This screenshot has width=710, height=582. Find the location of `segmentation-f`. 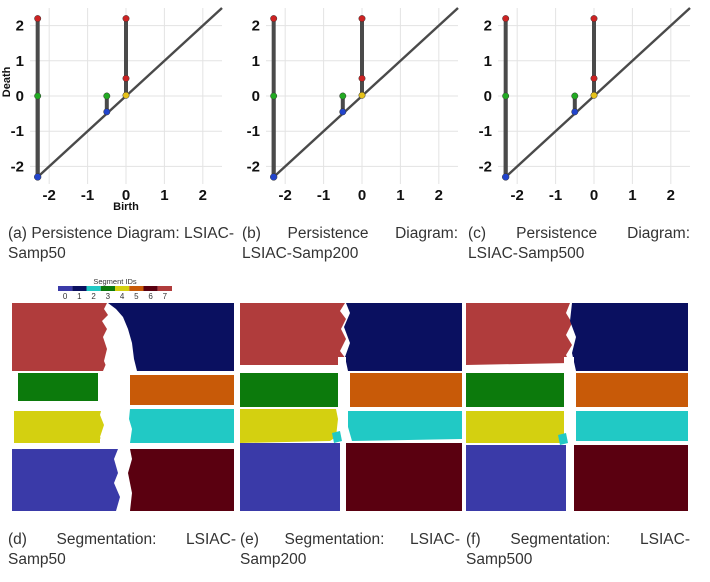

segmentation-f is located at coordinates (577, 407).